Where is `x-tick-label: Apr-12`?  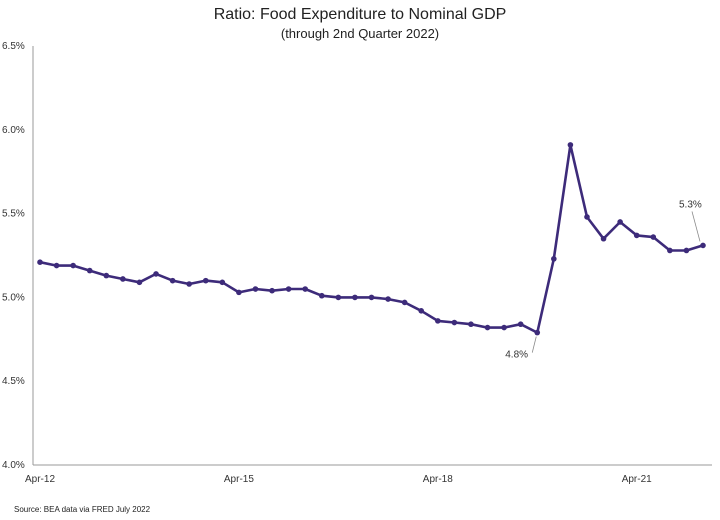 x-tick-label: Apr-12 is located at coordinates (40, 479).